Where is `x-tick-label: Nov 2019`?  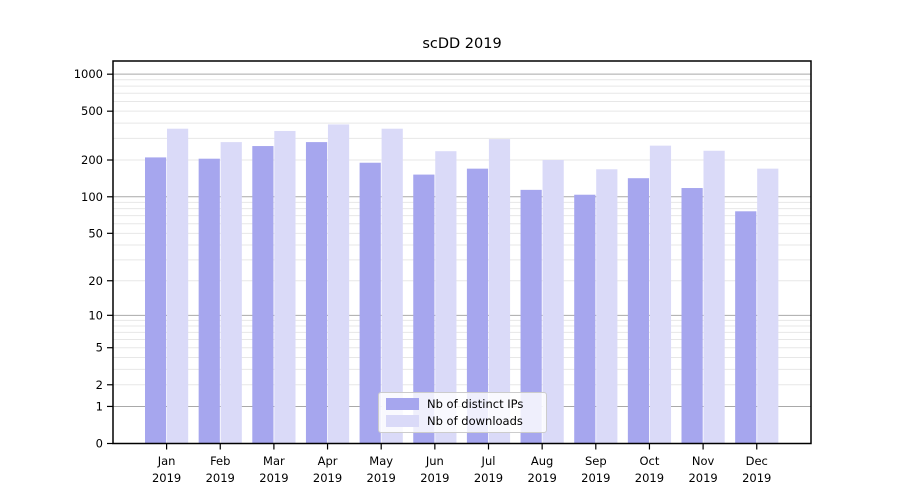 x-tick-label: Nov 2019 is located at coordinates (702, 469).